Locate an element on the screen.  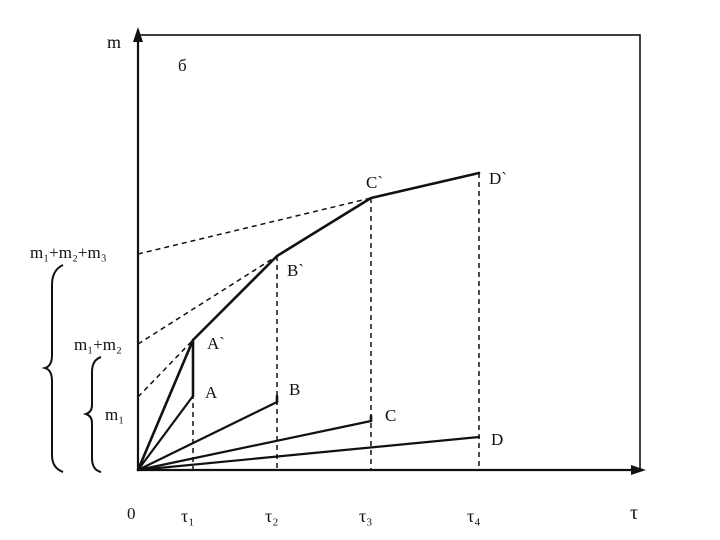
brace-large is located at coordinates (52, 368).